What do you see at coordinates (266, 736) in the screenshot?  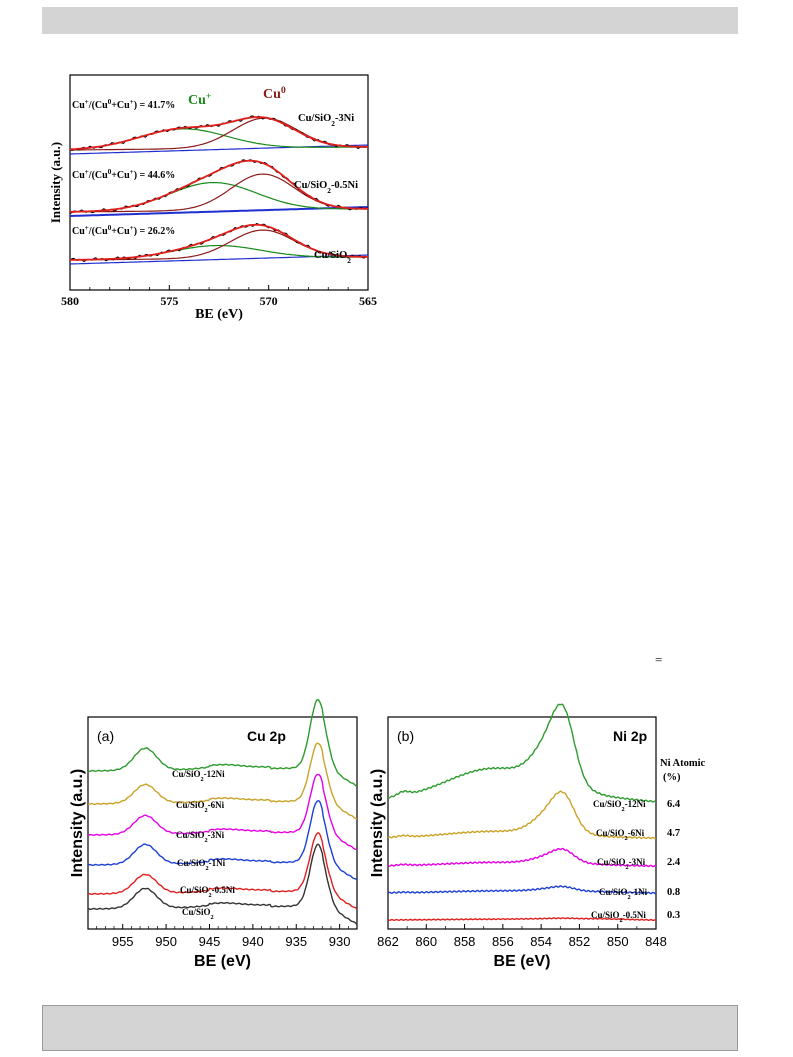 I see `panel-title: Cu 2p` at bounding box center [266, 736].